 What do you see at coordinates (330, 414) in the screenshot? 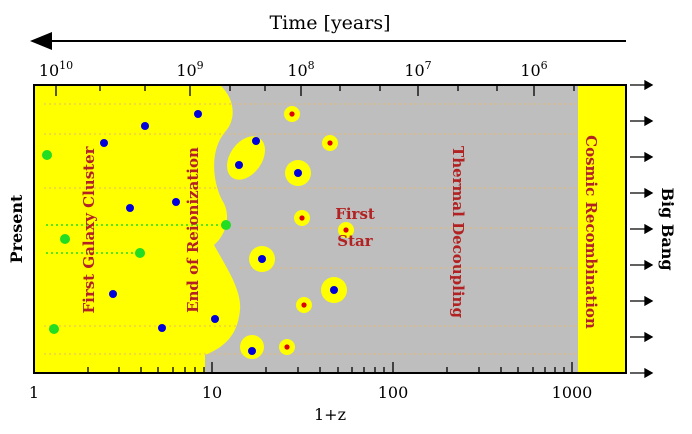
I see `x-axis-label: 1+z` at bounding box center [330, 414].